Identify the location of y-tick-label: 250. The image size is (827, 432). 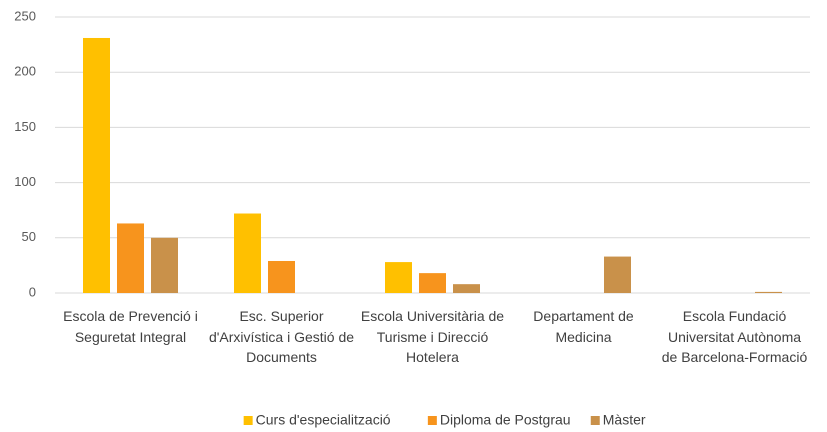
(25, 15).